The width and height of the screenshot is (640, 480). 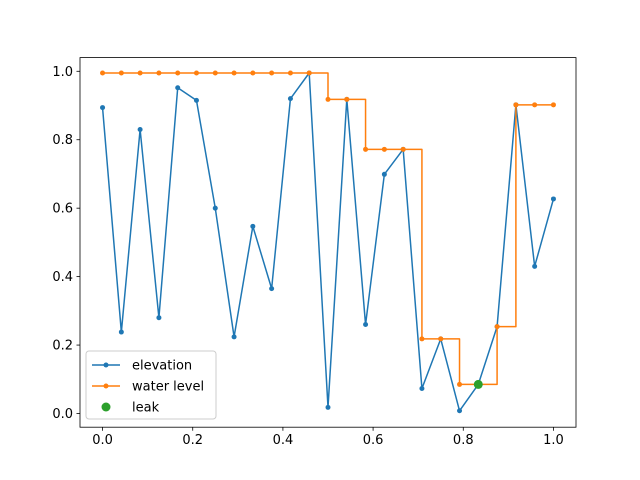 I want to click on x-tick-label-5: 1.0, so click(x=553, y=440).